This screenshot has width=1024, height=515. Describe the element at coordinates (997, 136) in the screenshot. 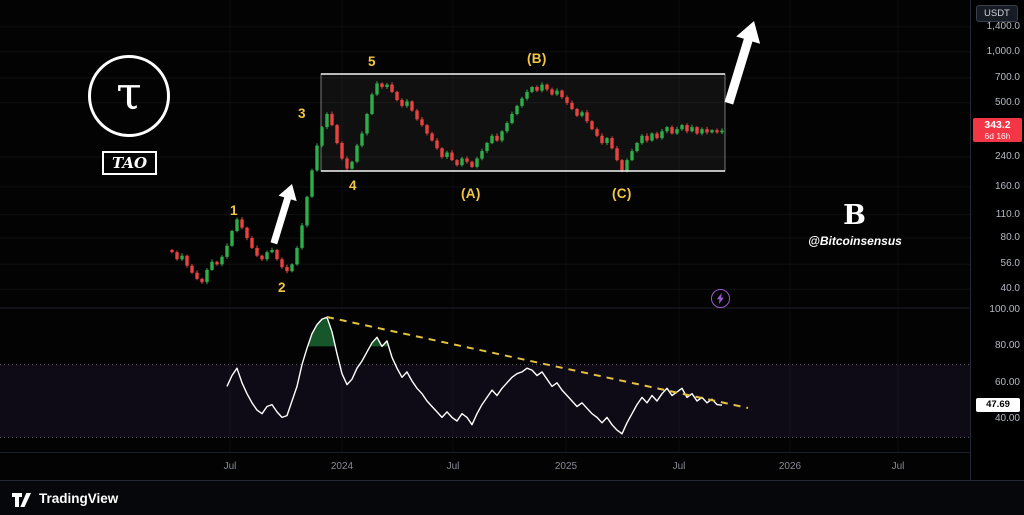

I see `bar-countdown: 6d 16h` at that location.